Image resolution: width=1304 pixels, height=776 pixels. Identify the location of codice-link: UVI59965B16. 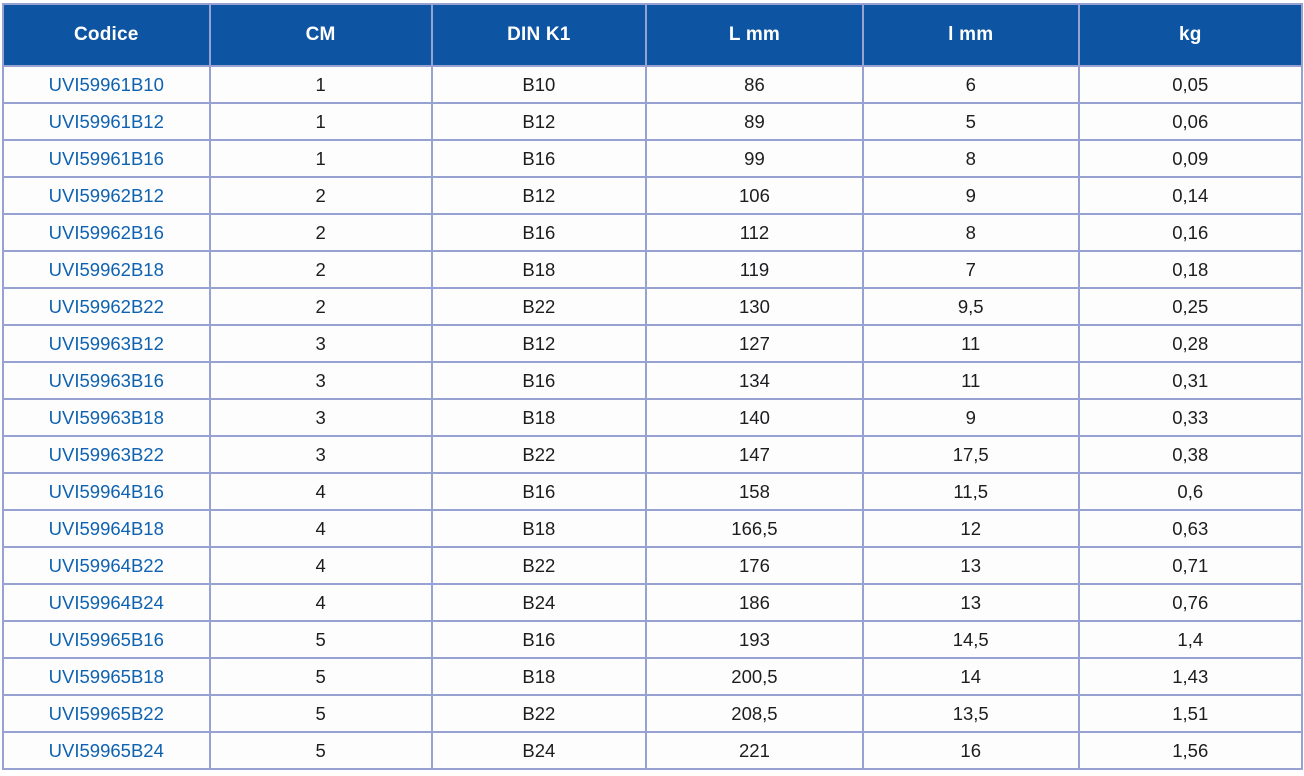
(106, 639).